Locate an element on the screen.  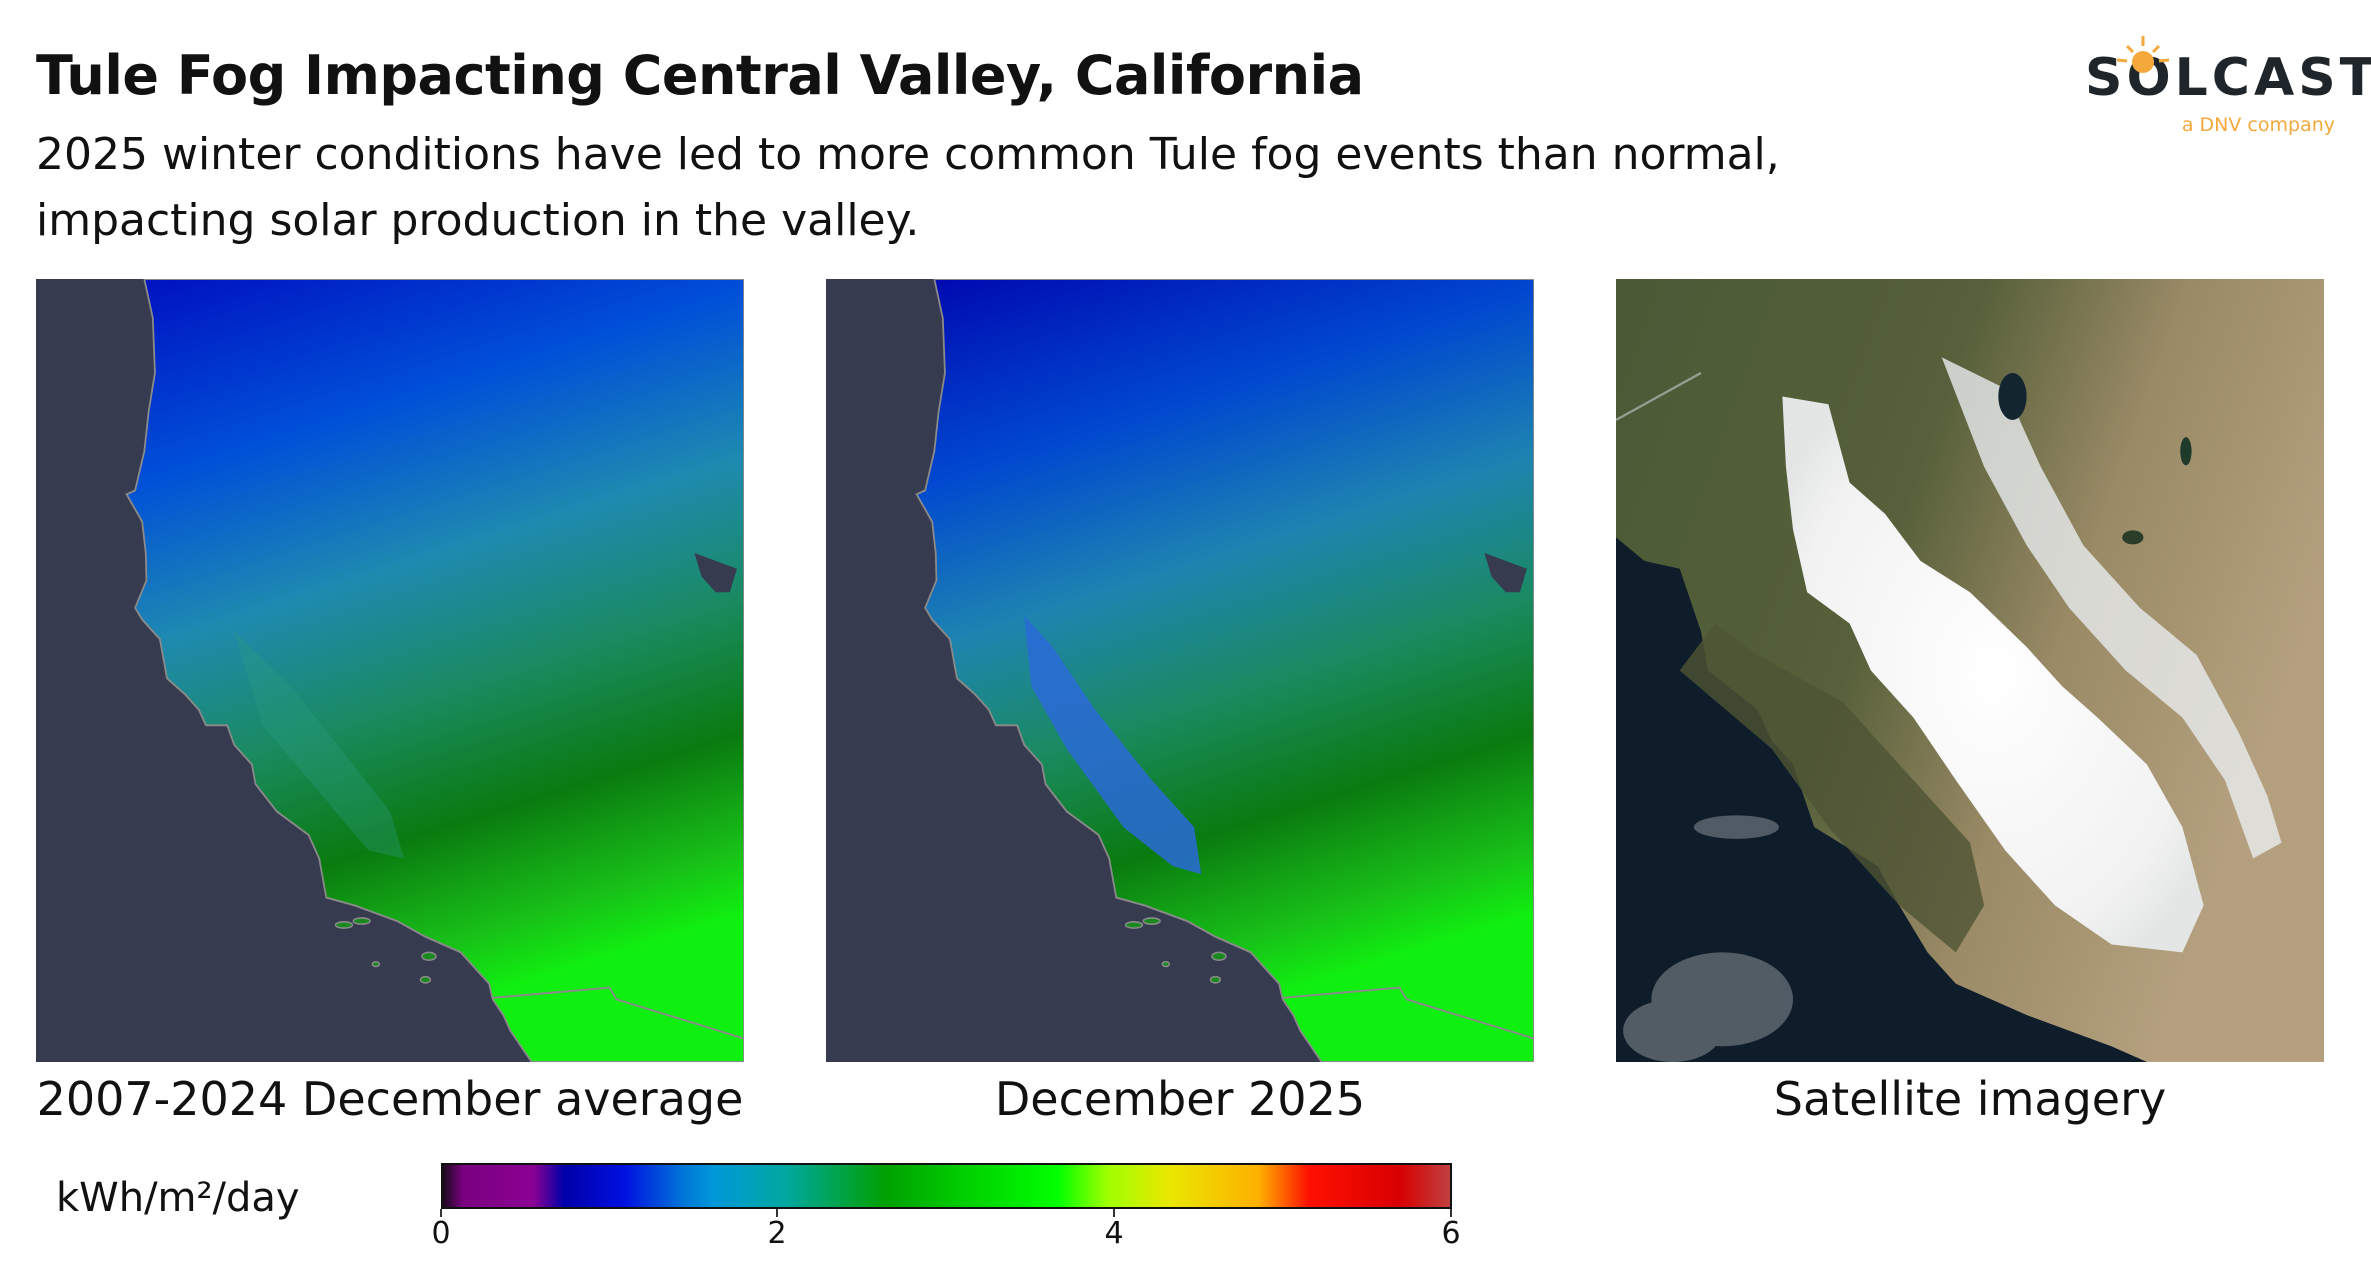
sun-icon is located at coordinates (2143, 54).